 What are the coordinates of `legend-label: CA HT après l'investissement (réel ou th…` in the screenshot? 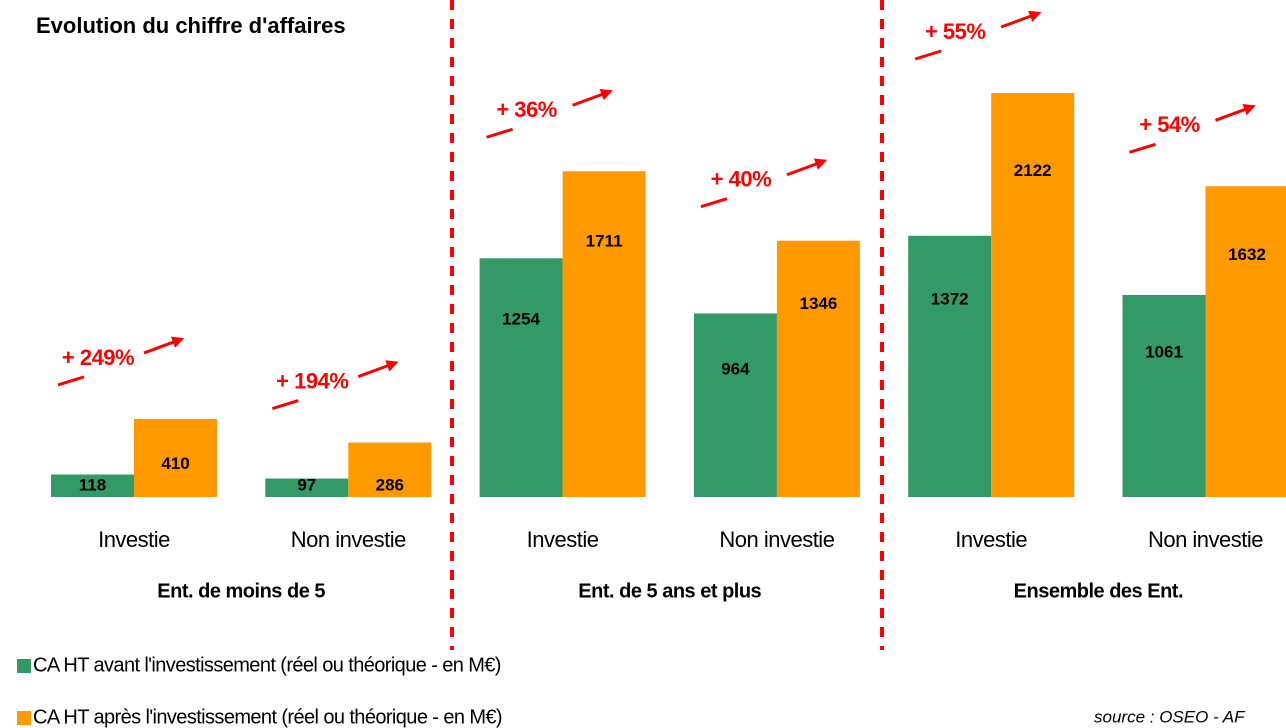 It's located at (267, 717).